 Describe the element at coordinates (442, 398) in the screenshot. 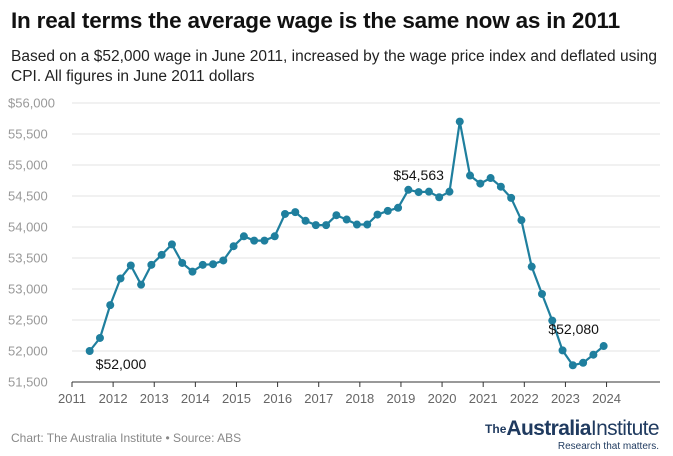

I see `x-tick-label: 2020` at that location.